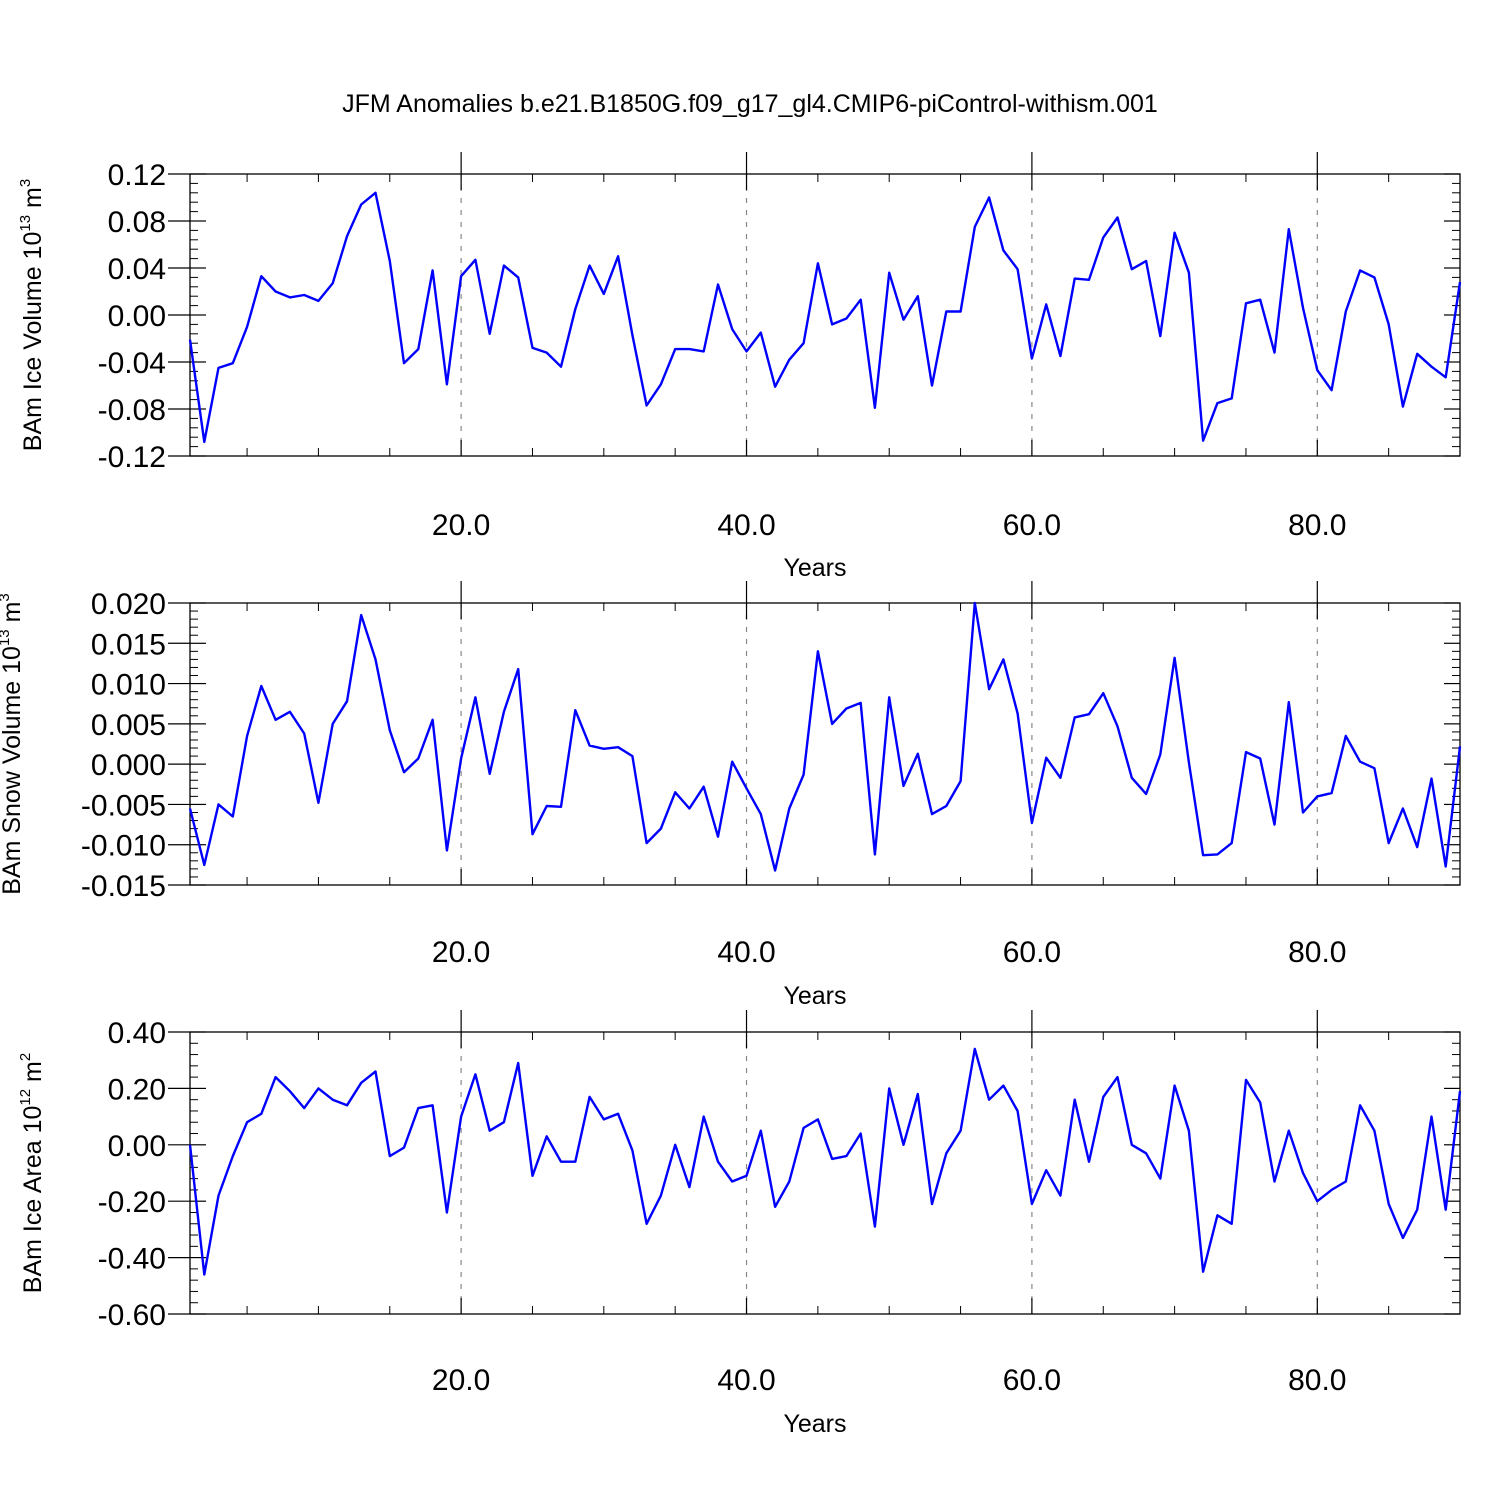 Image resolution: width=1500 pixels, height=1500 pixels. I want to click on y-tick-label: -0.005, so click(123, 805).